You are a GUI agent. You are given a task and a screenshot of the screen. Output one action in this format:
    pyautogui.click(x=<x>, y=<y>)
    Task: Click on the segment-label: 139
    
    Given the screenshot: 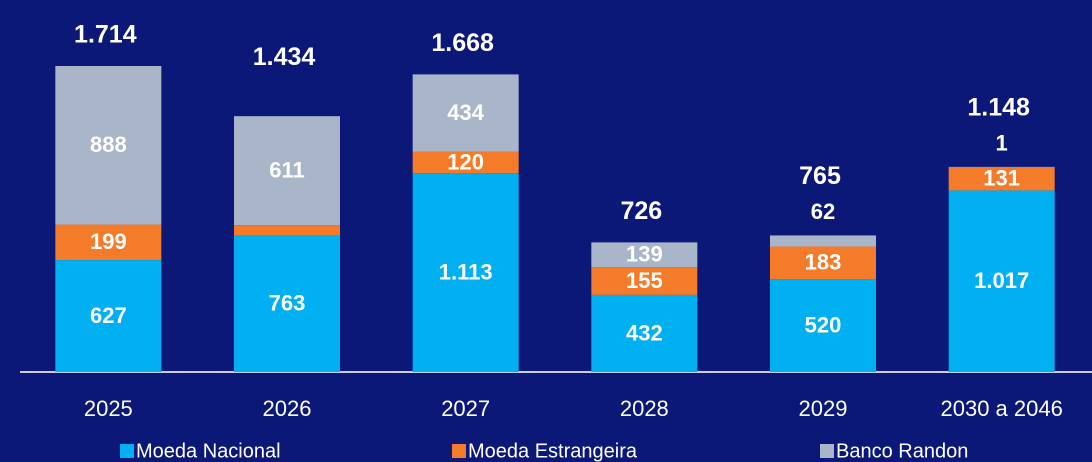 What is the action you would take?
    pyautogui.click(x=644, y=254)
    